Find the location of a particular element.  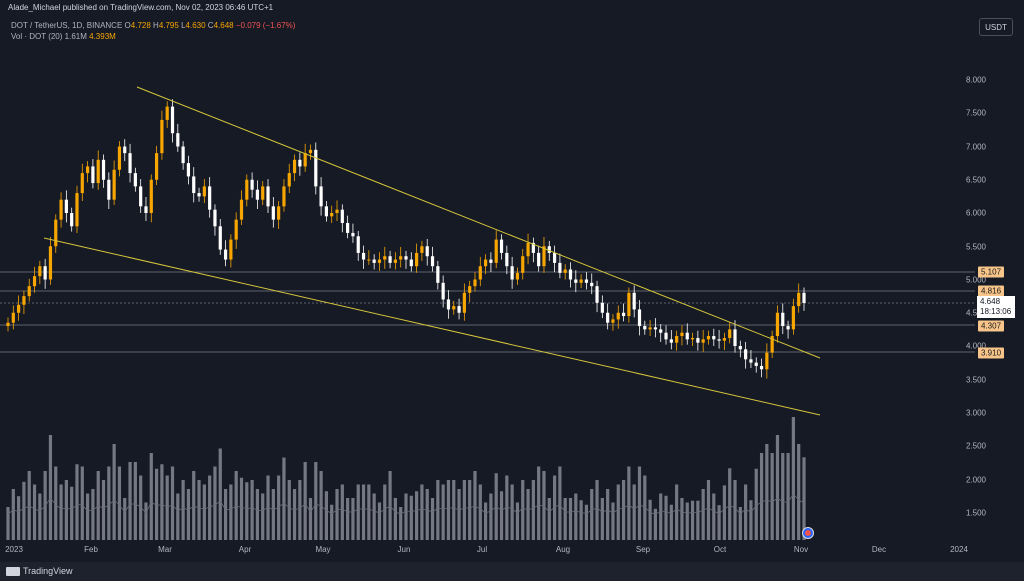

event-flag-icon is located at coordinates (808, 533).